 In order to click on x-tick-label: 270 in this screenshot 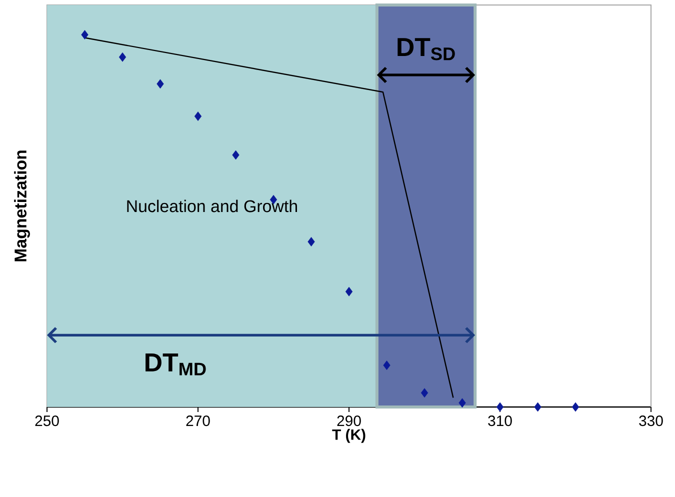, I will do `click(198, 421)`.